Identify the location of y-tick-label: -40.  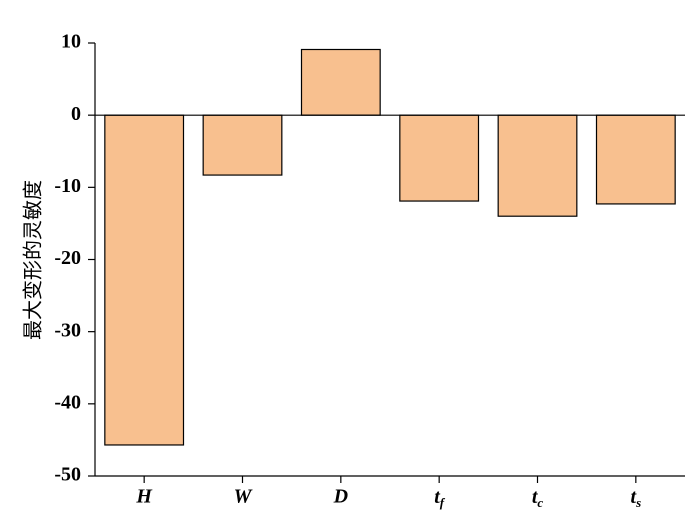
(67, 402).